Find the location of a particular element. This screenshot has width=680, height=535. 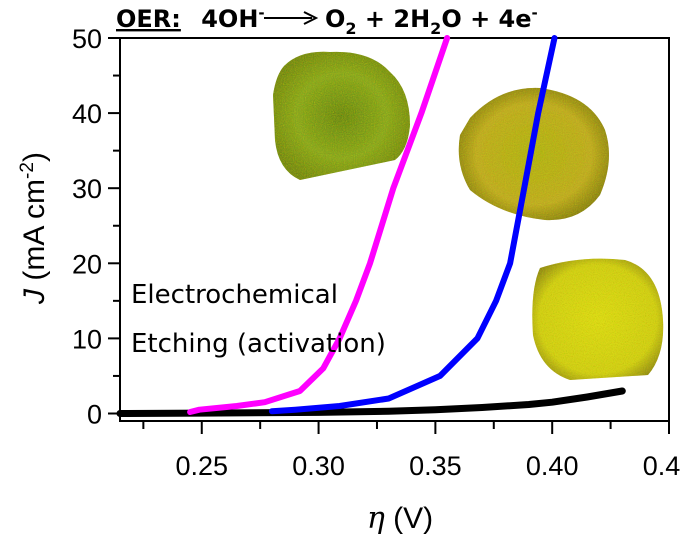

x-tick-label: 0.25 is located at coordinates (201, 466).